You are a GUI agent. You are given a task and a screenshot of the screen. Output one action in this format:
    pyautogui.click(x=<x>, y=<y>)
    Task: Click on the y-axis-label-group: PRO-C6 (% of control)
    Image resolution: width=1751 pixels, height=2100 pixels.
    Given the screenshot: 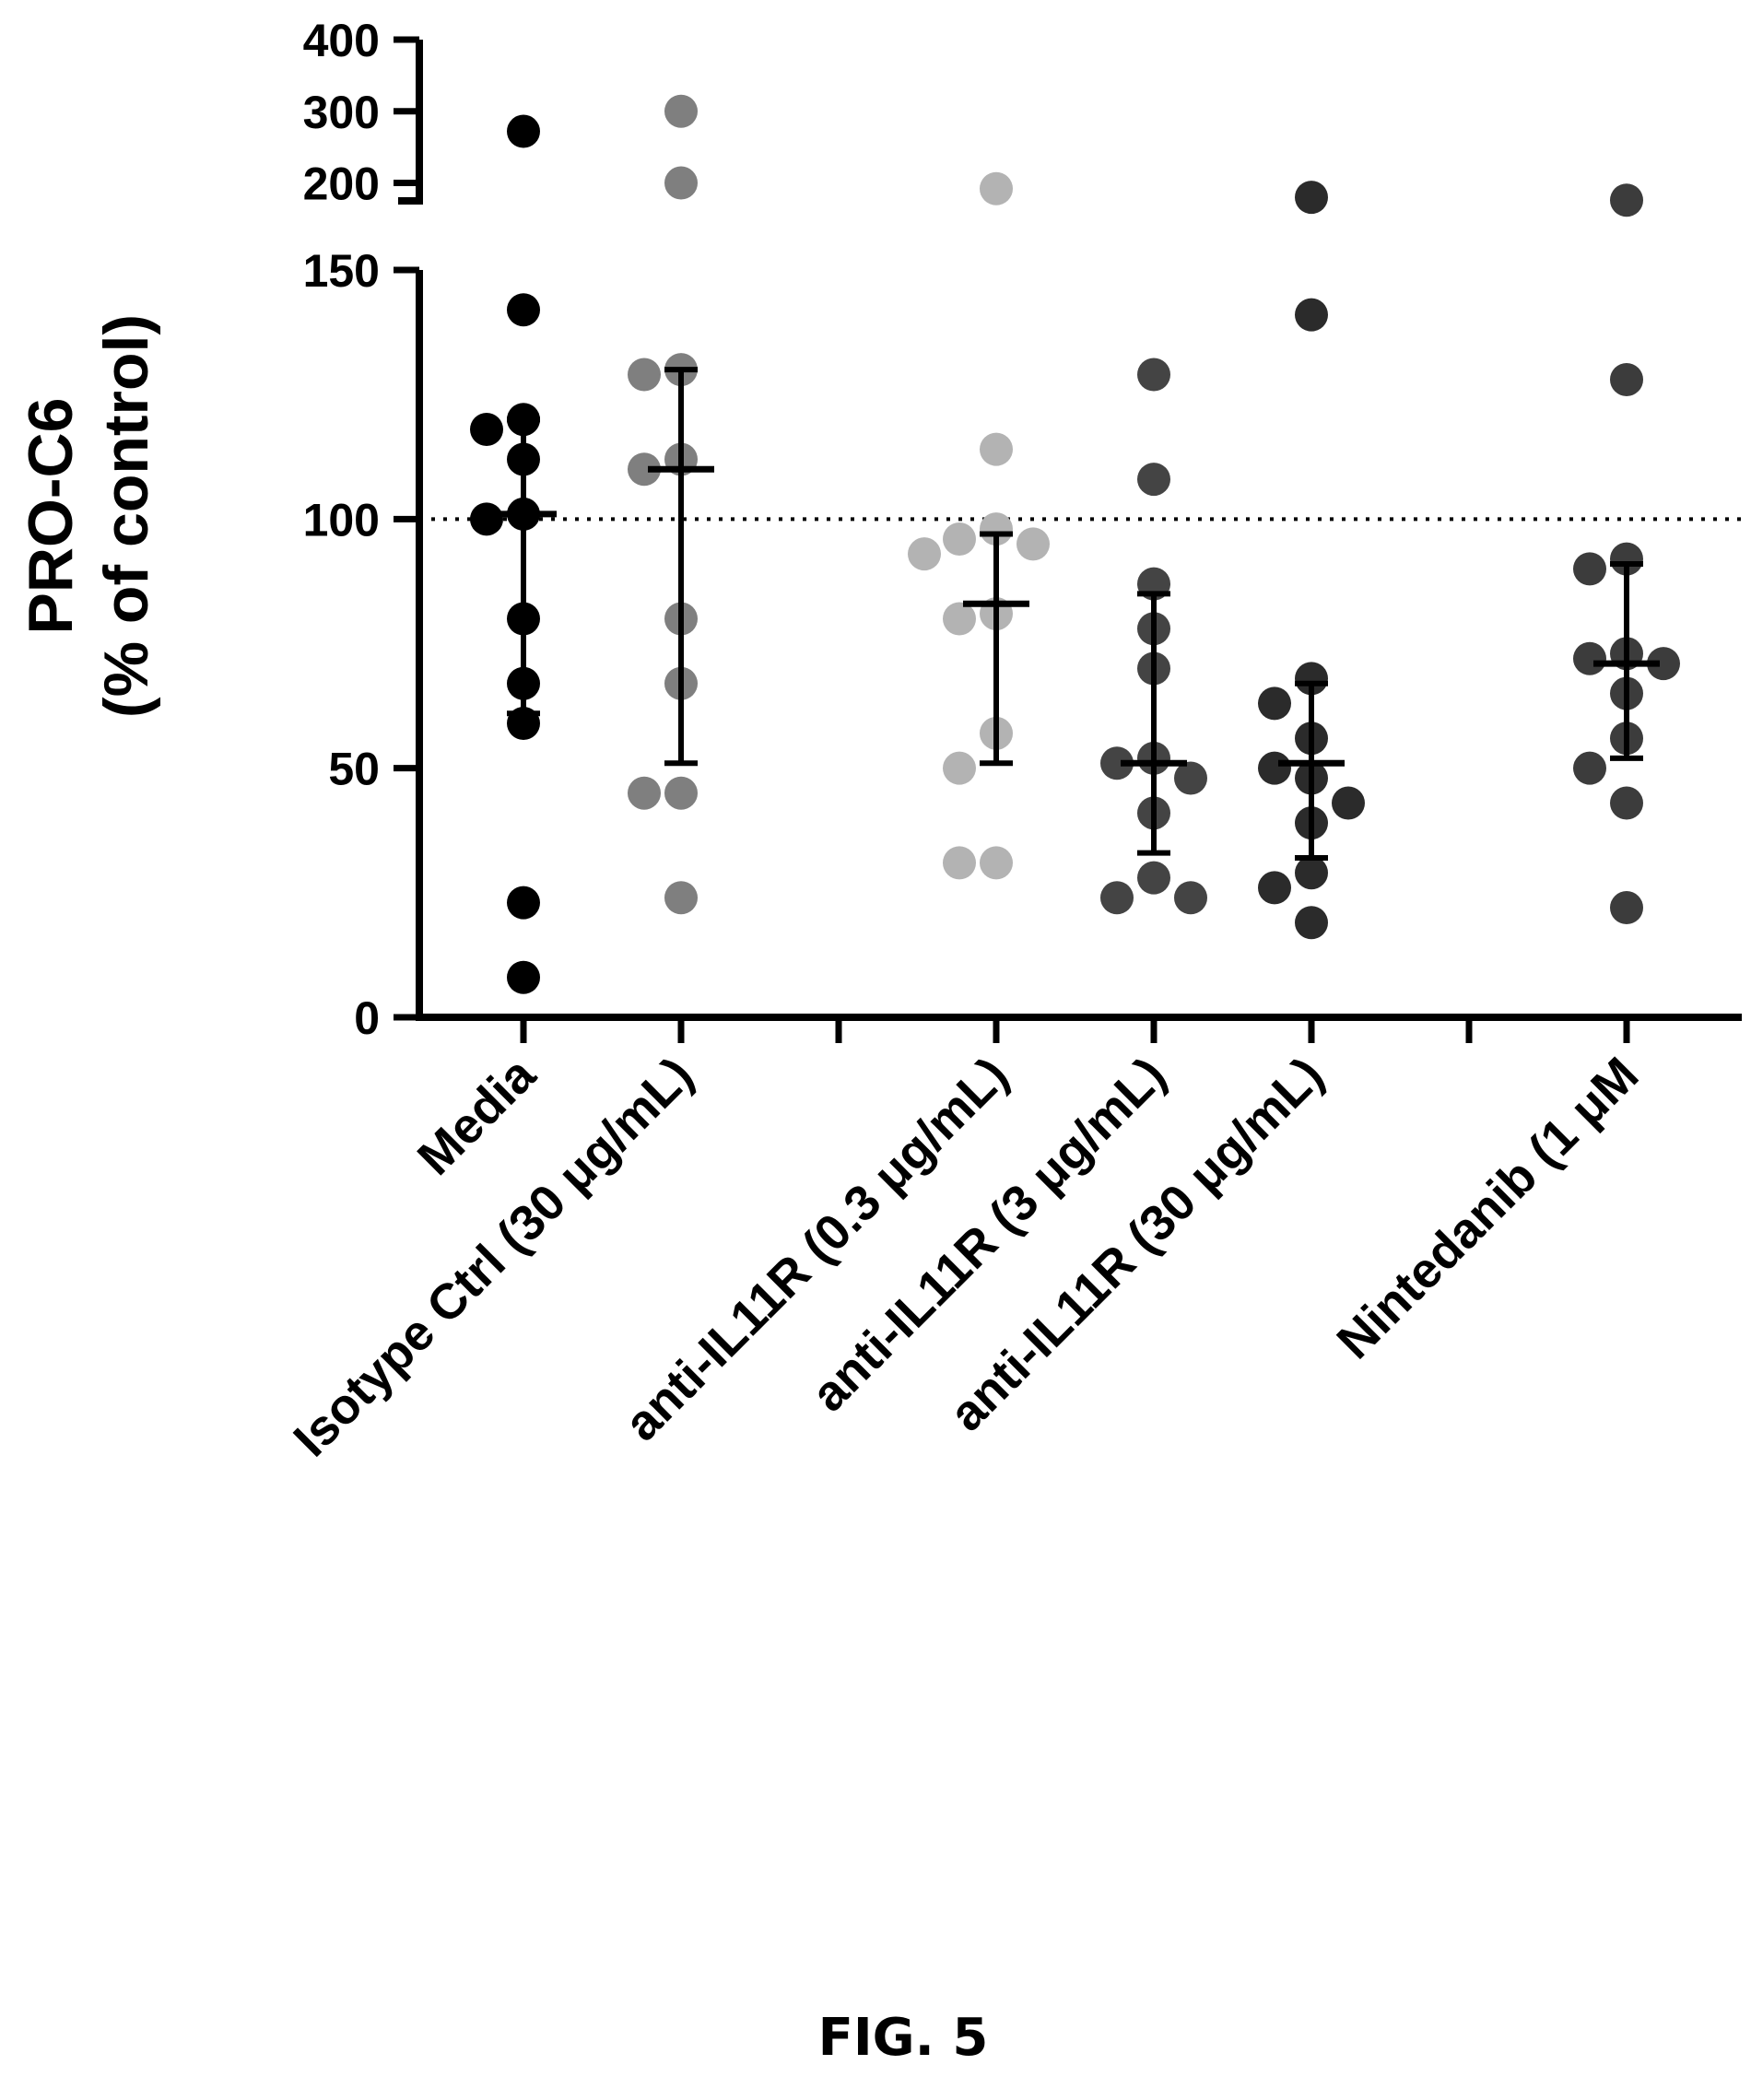 What is the action you would take?
    pyautogui.click(x=88, y=516)
    